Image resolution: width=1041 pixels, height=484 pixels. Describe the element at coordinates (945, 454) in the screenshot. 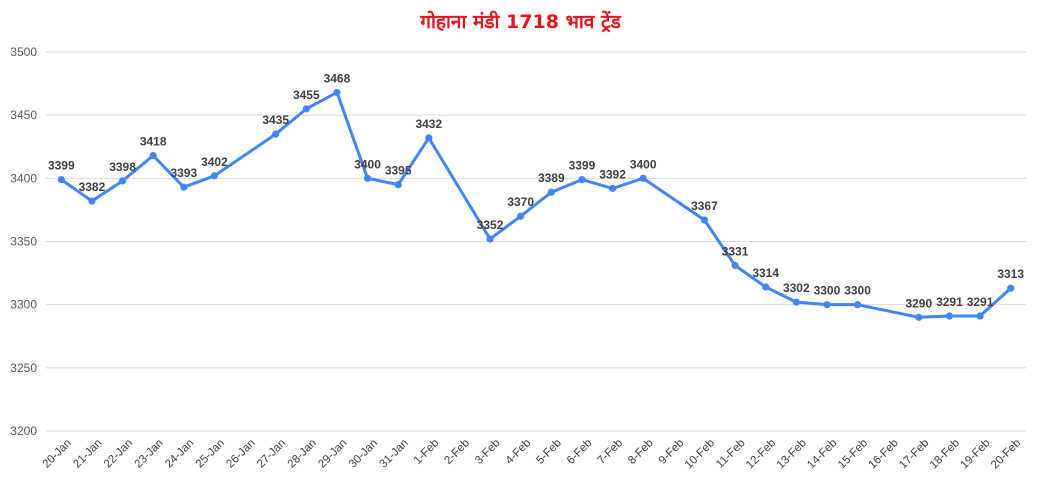

I see `x-tick-label: 18-Feb` at that location.